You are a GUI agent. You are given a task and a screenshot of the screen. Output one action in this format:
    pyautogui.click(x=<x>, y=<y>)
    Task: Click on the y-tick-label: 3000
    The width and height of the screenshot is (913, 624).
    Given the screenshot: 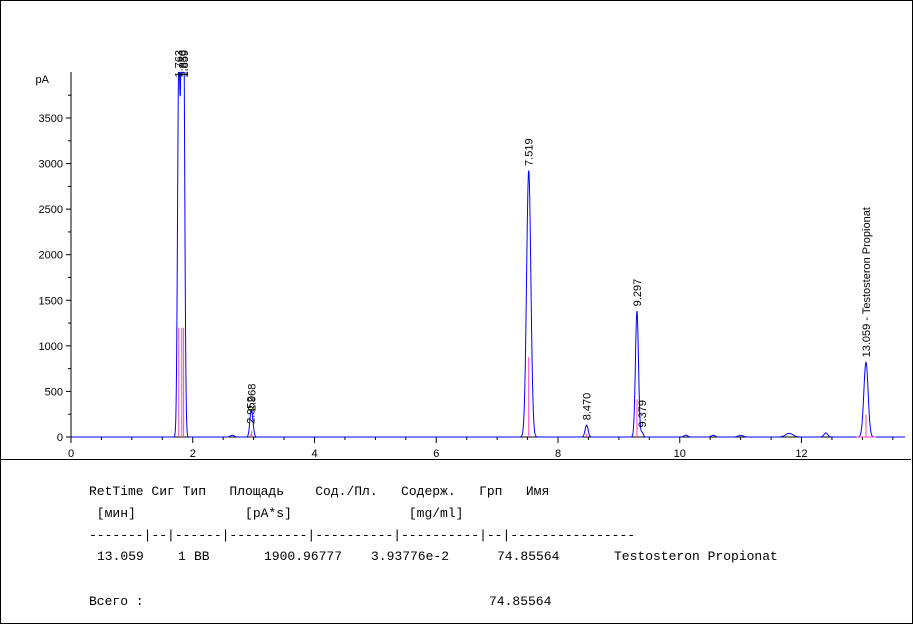 What is the action you would take?
    pyautogui.click(x=51, y=165)
    